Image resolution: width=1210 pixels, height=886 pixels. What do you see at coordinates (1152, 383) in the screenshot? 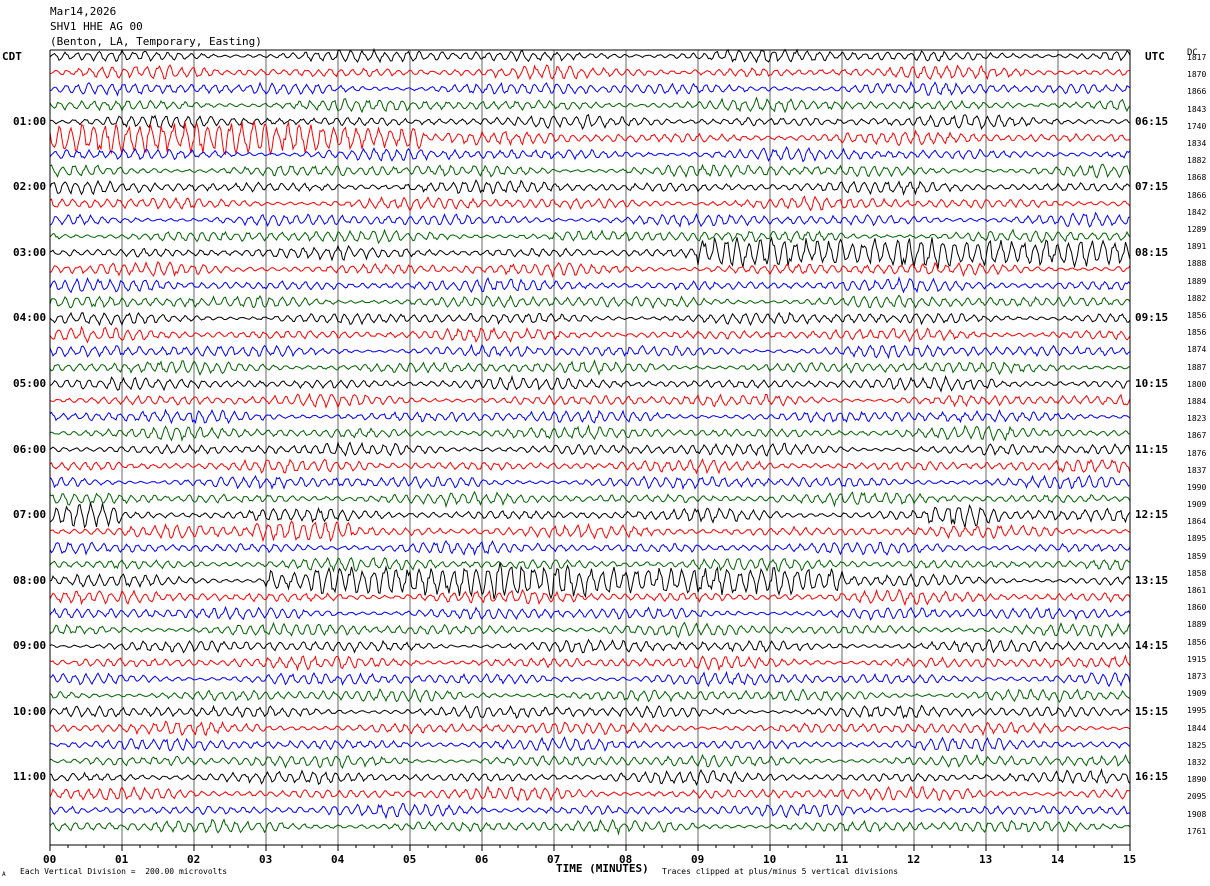
I see `right-hour-label: 10:15` at bounding box center [1152, 383].